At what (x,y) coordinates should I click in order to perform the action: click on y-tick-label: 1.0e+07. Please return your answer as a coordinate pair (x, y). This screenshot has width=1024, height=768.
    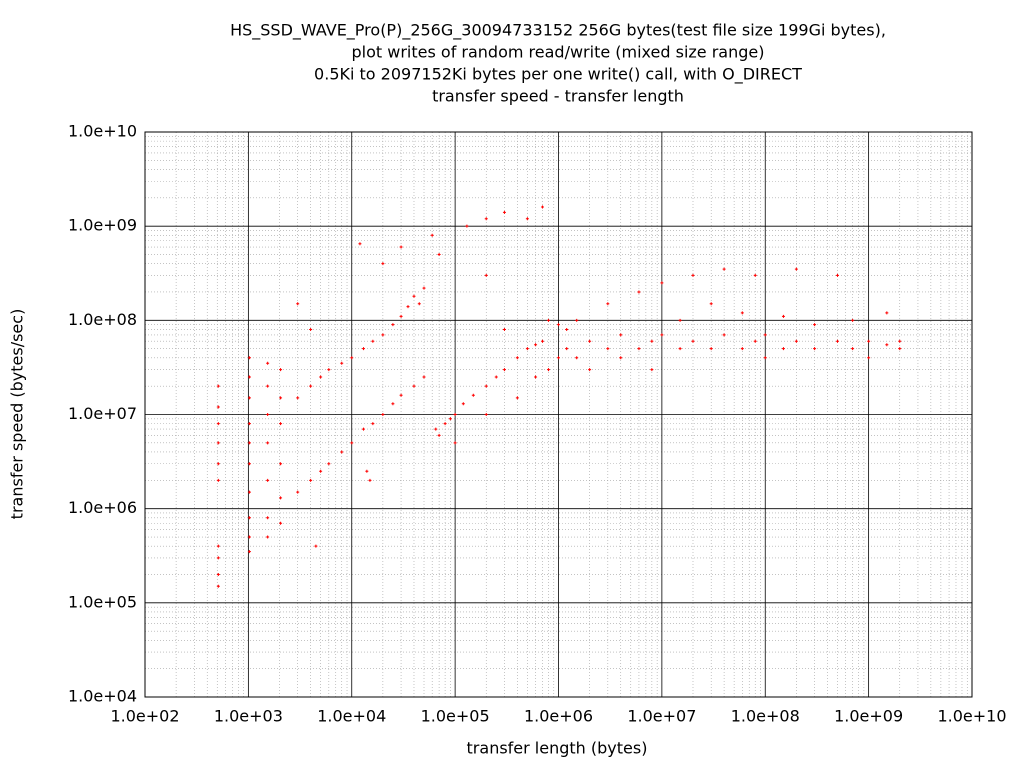
    Looking at the image, I should click on (102, 413).